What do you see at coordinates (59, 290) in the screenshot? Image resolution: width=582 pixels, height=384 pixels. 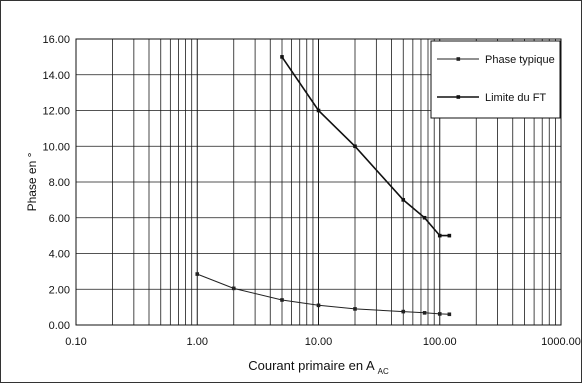 I see `y-tick-label: 2.00` at bounding box center [59, 290].